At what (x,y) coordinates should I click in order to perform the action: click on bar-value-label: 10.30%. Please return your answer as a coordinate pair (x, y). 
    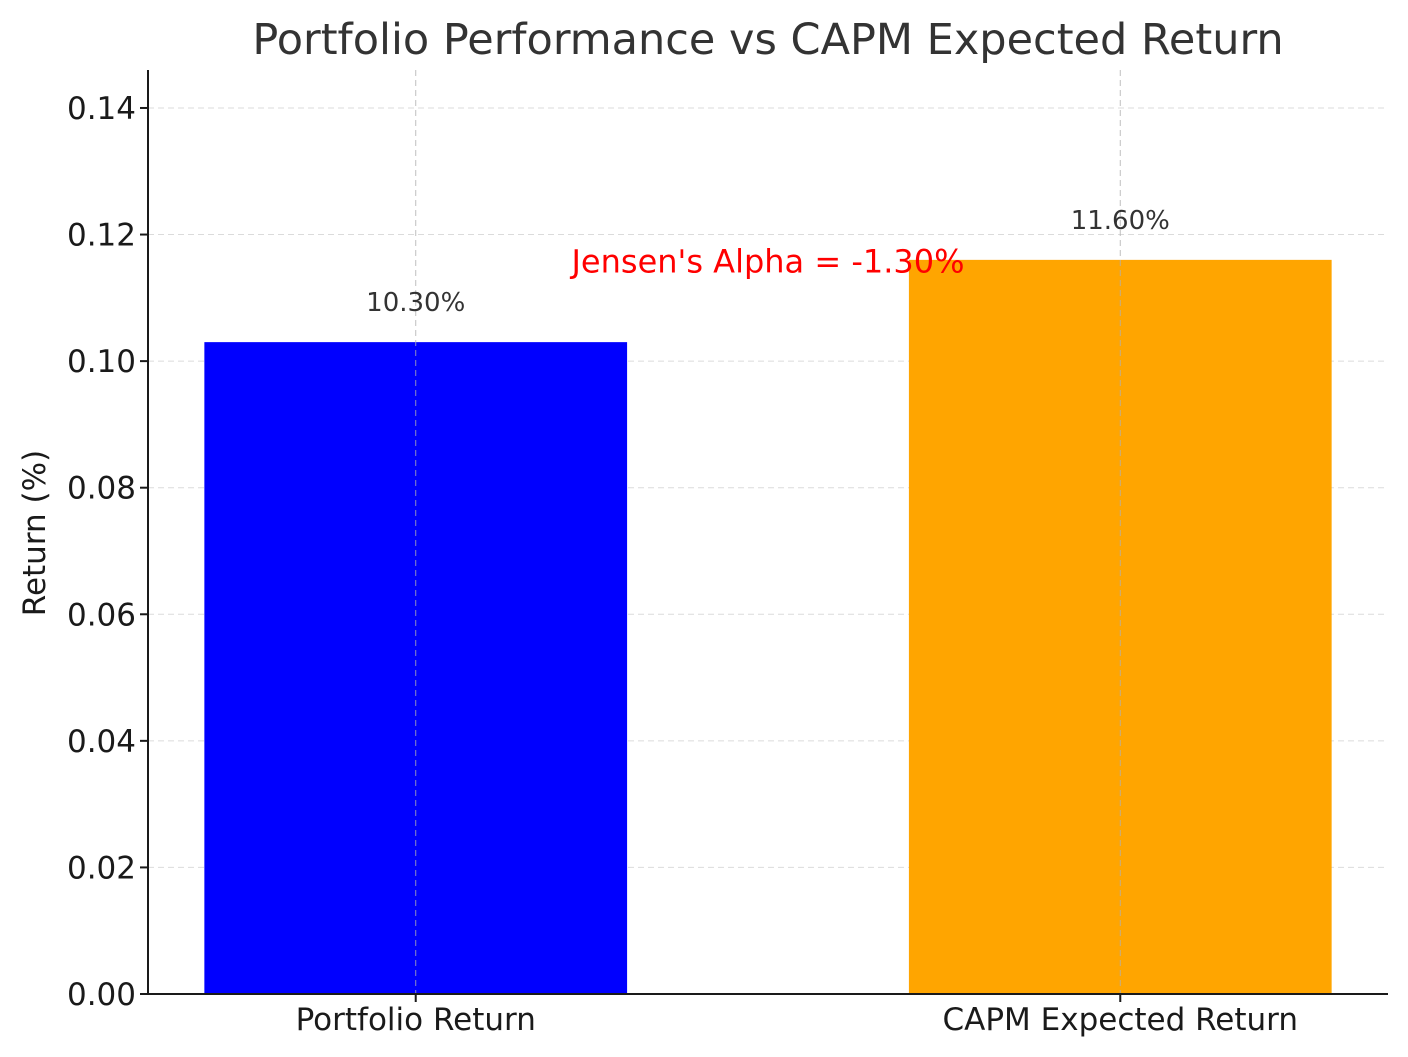
    Looking at the image, I should click on (415, 303).